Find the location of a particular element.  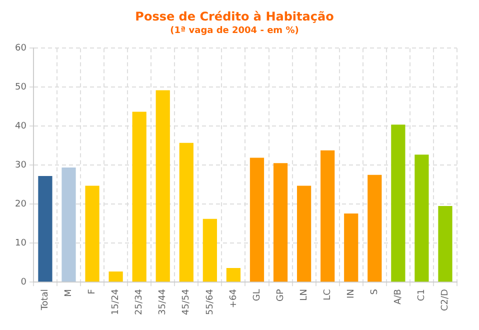

x-tick-label: C2/D is located at coordinates (445, 300).